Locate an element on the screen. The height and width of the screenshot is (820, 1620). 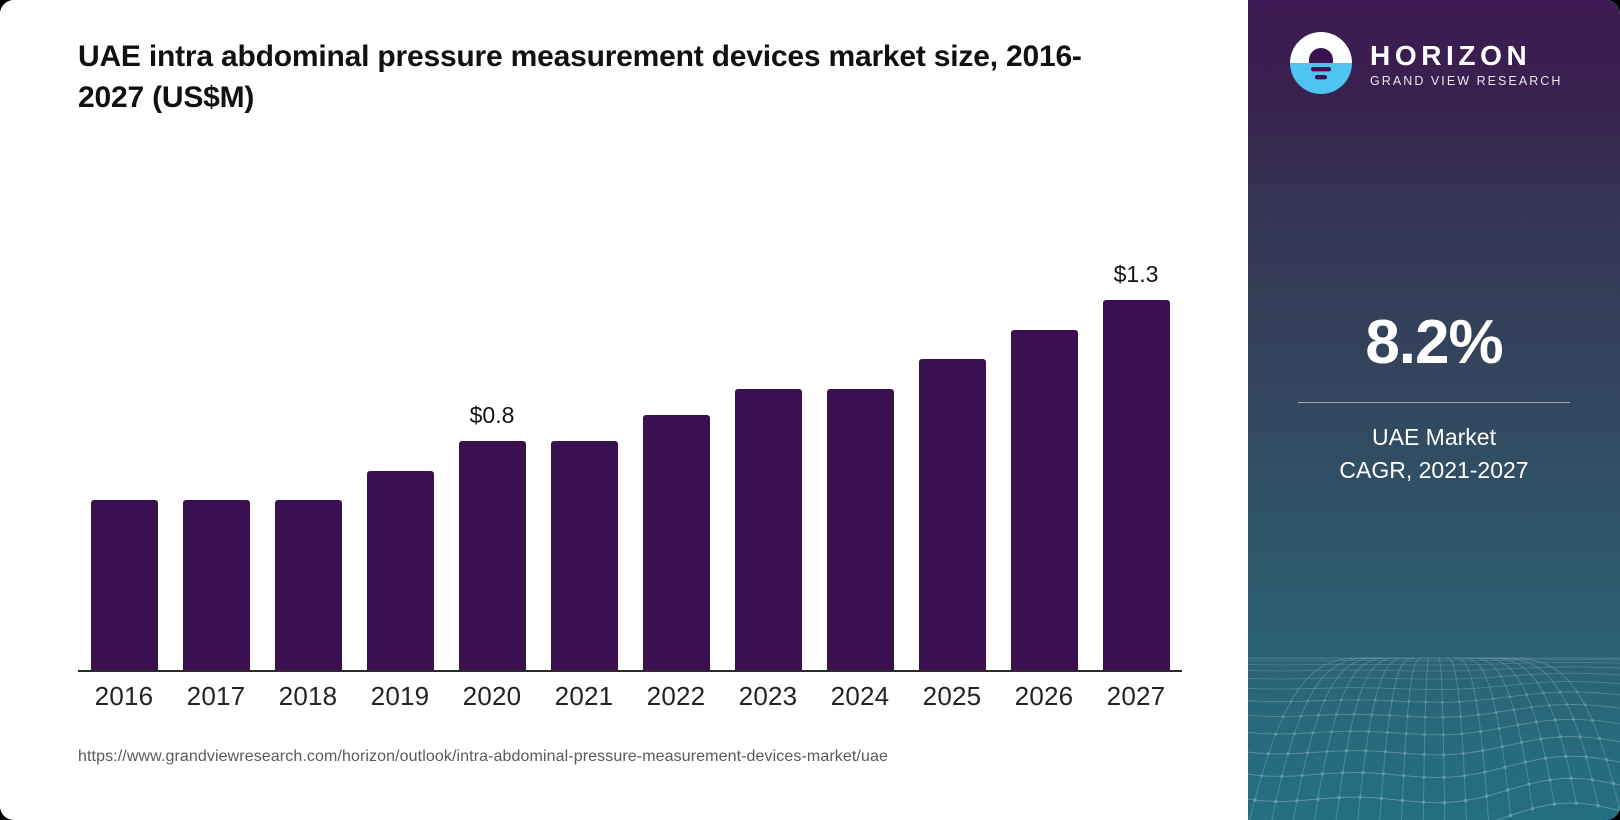
x-tick-2021: 2021 is located at coordinates (584, 696).